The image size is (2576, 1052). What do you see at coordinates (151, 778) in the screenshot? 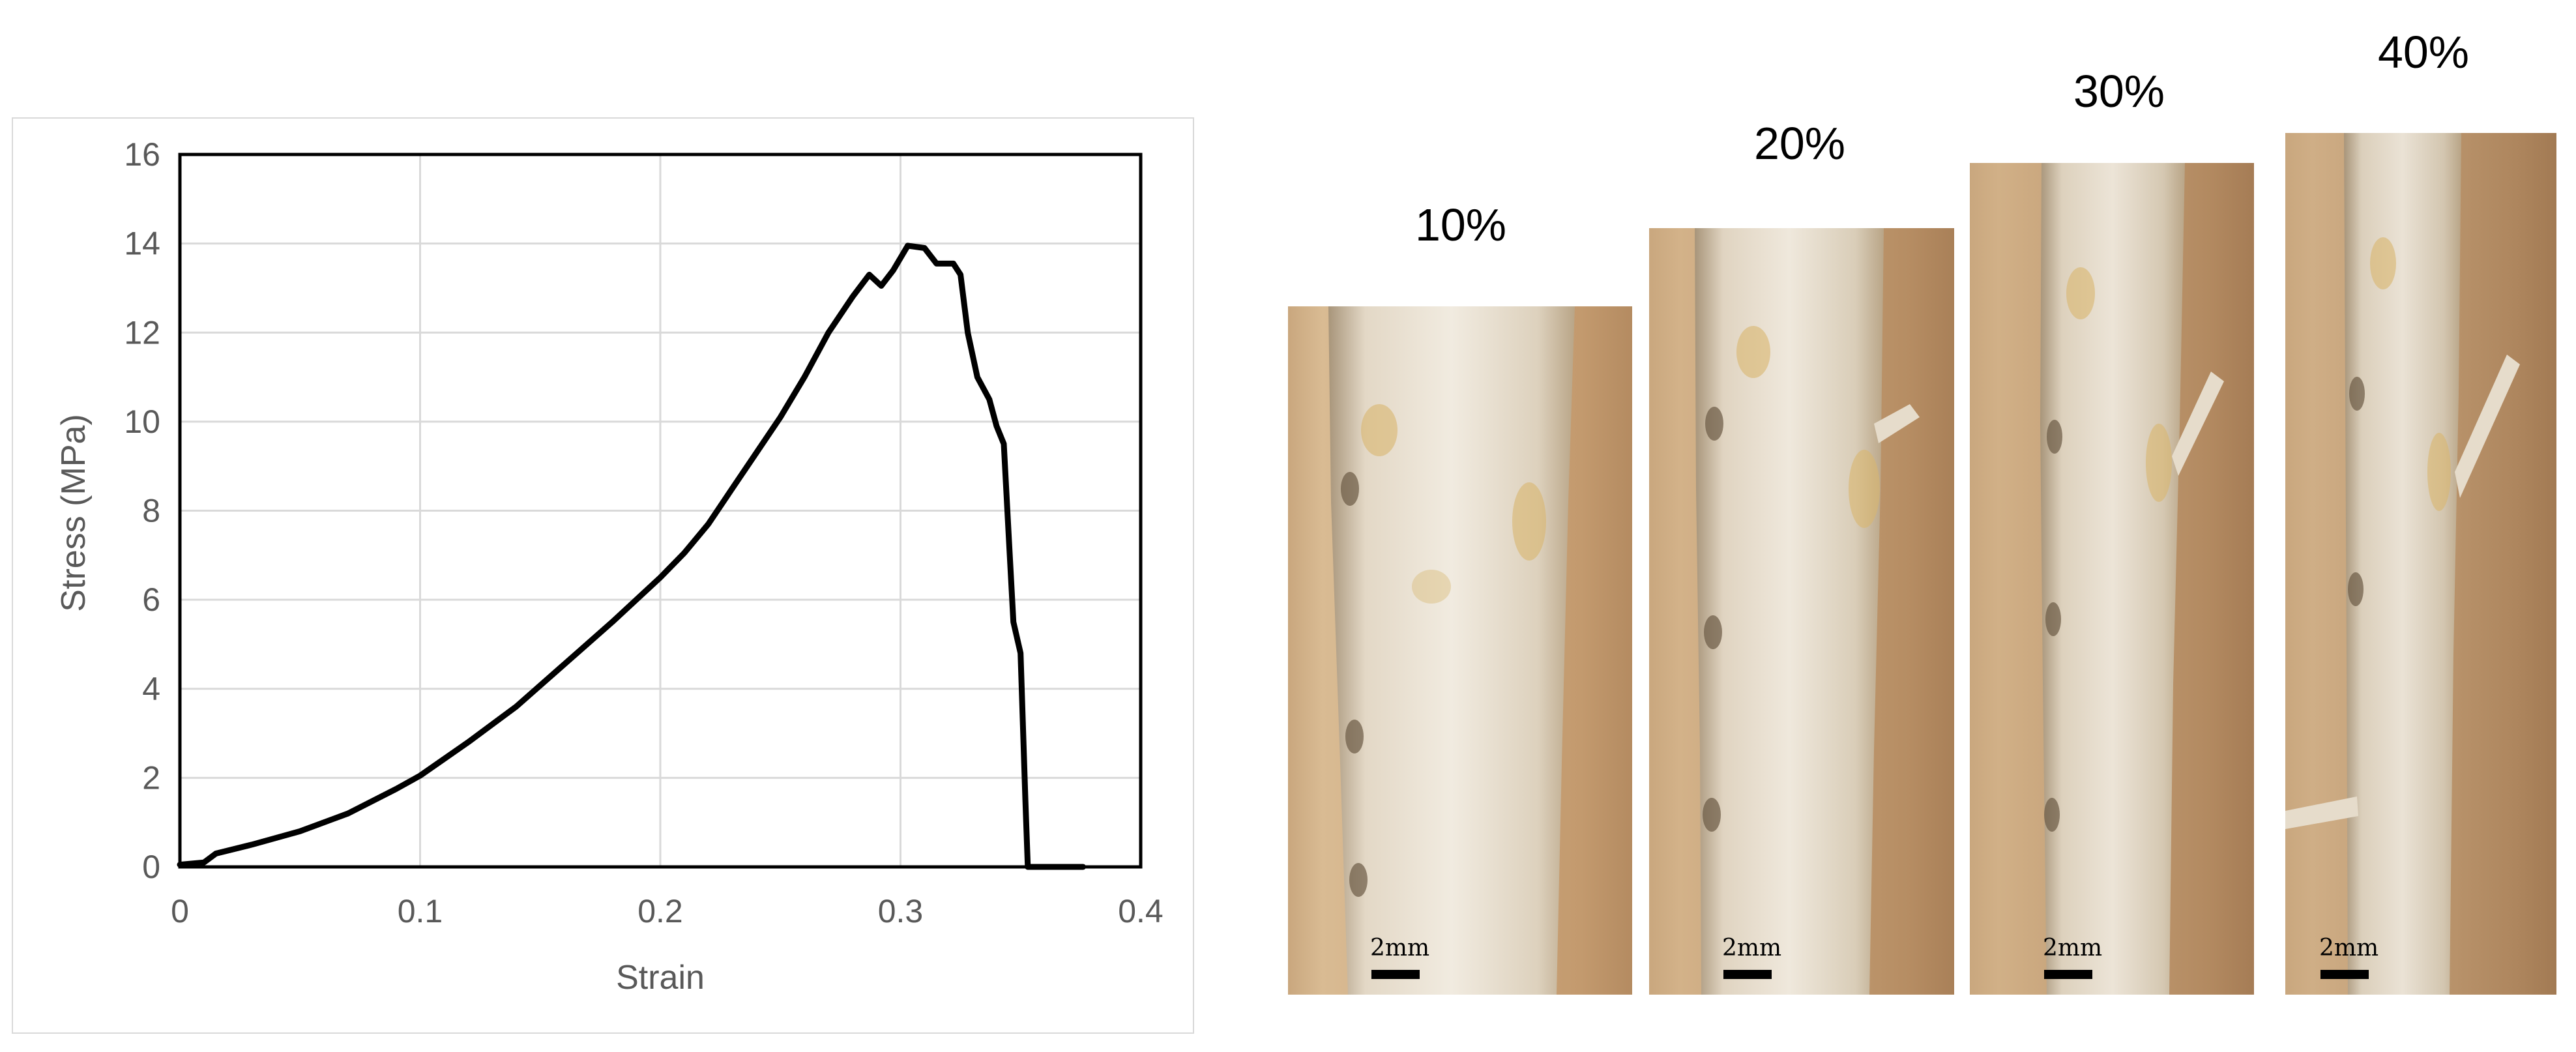
I see `y-tick-label: 2` at bounding box center [151, 778].